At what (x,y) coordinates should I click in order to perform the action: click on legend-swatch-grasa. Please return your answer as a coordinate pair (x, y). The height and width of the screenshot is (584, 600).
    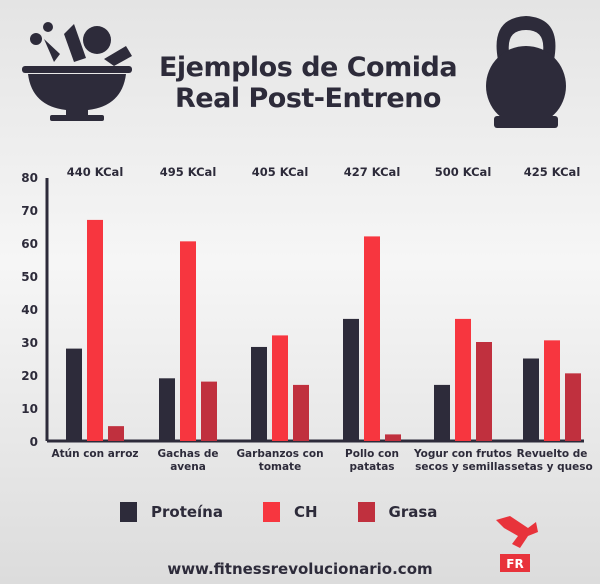
    Looking at the image, I should click on (366, 512).